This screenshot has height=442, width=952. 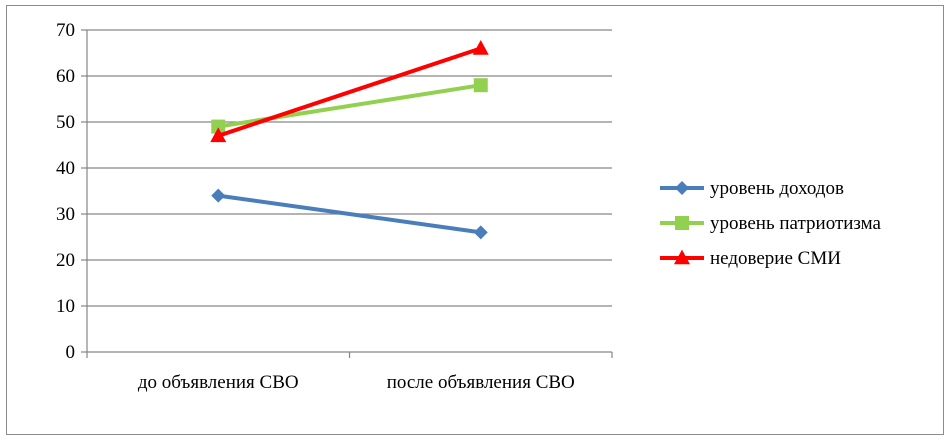 I want to click on y-tick-label-0: 0, so click(x=71, y=352).